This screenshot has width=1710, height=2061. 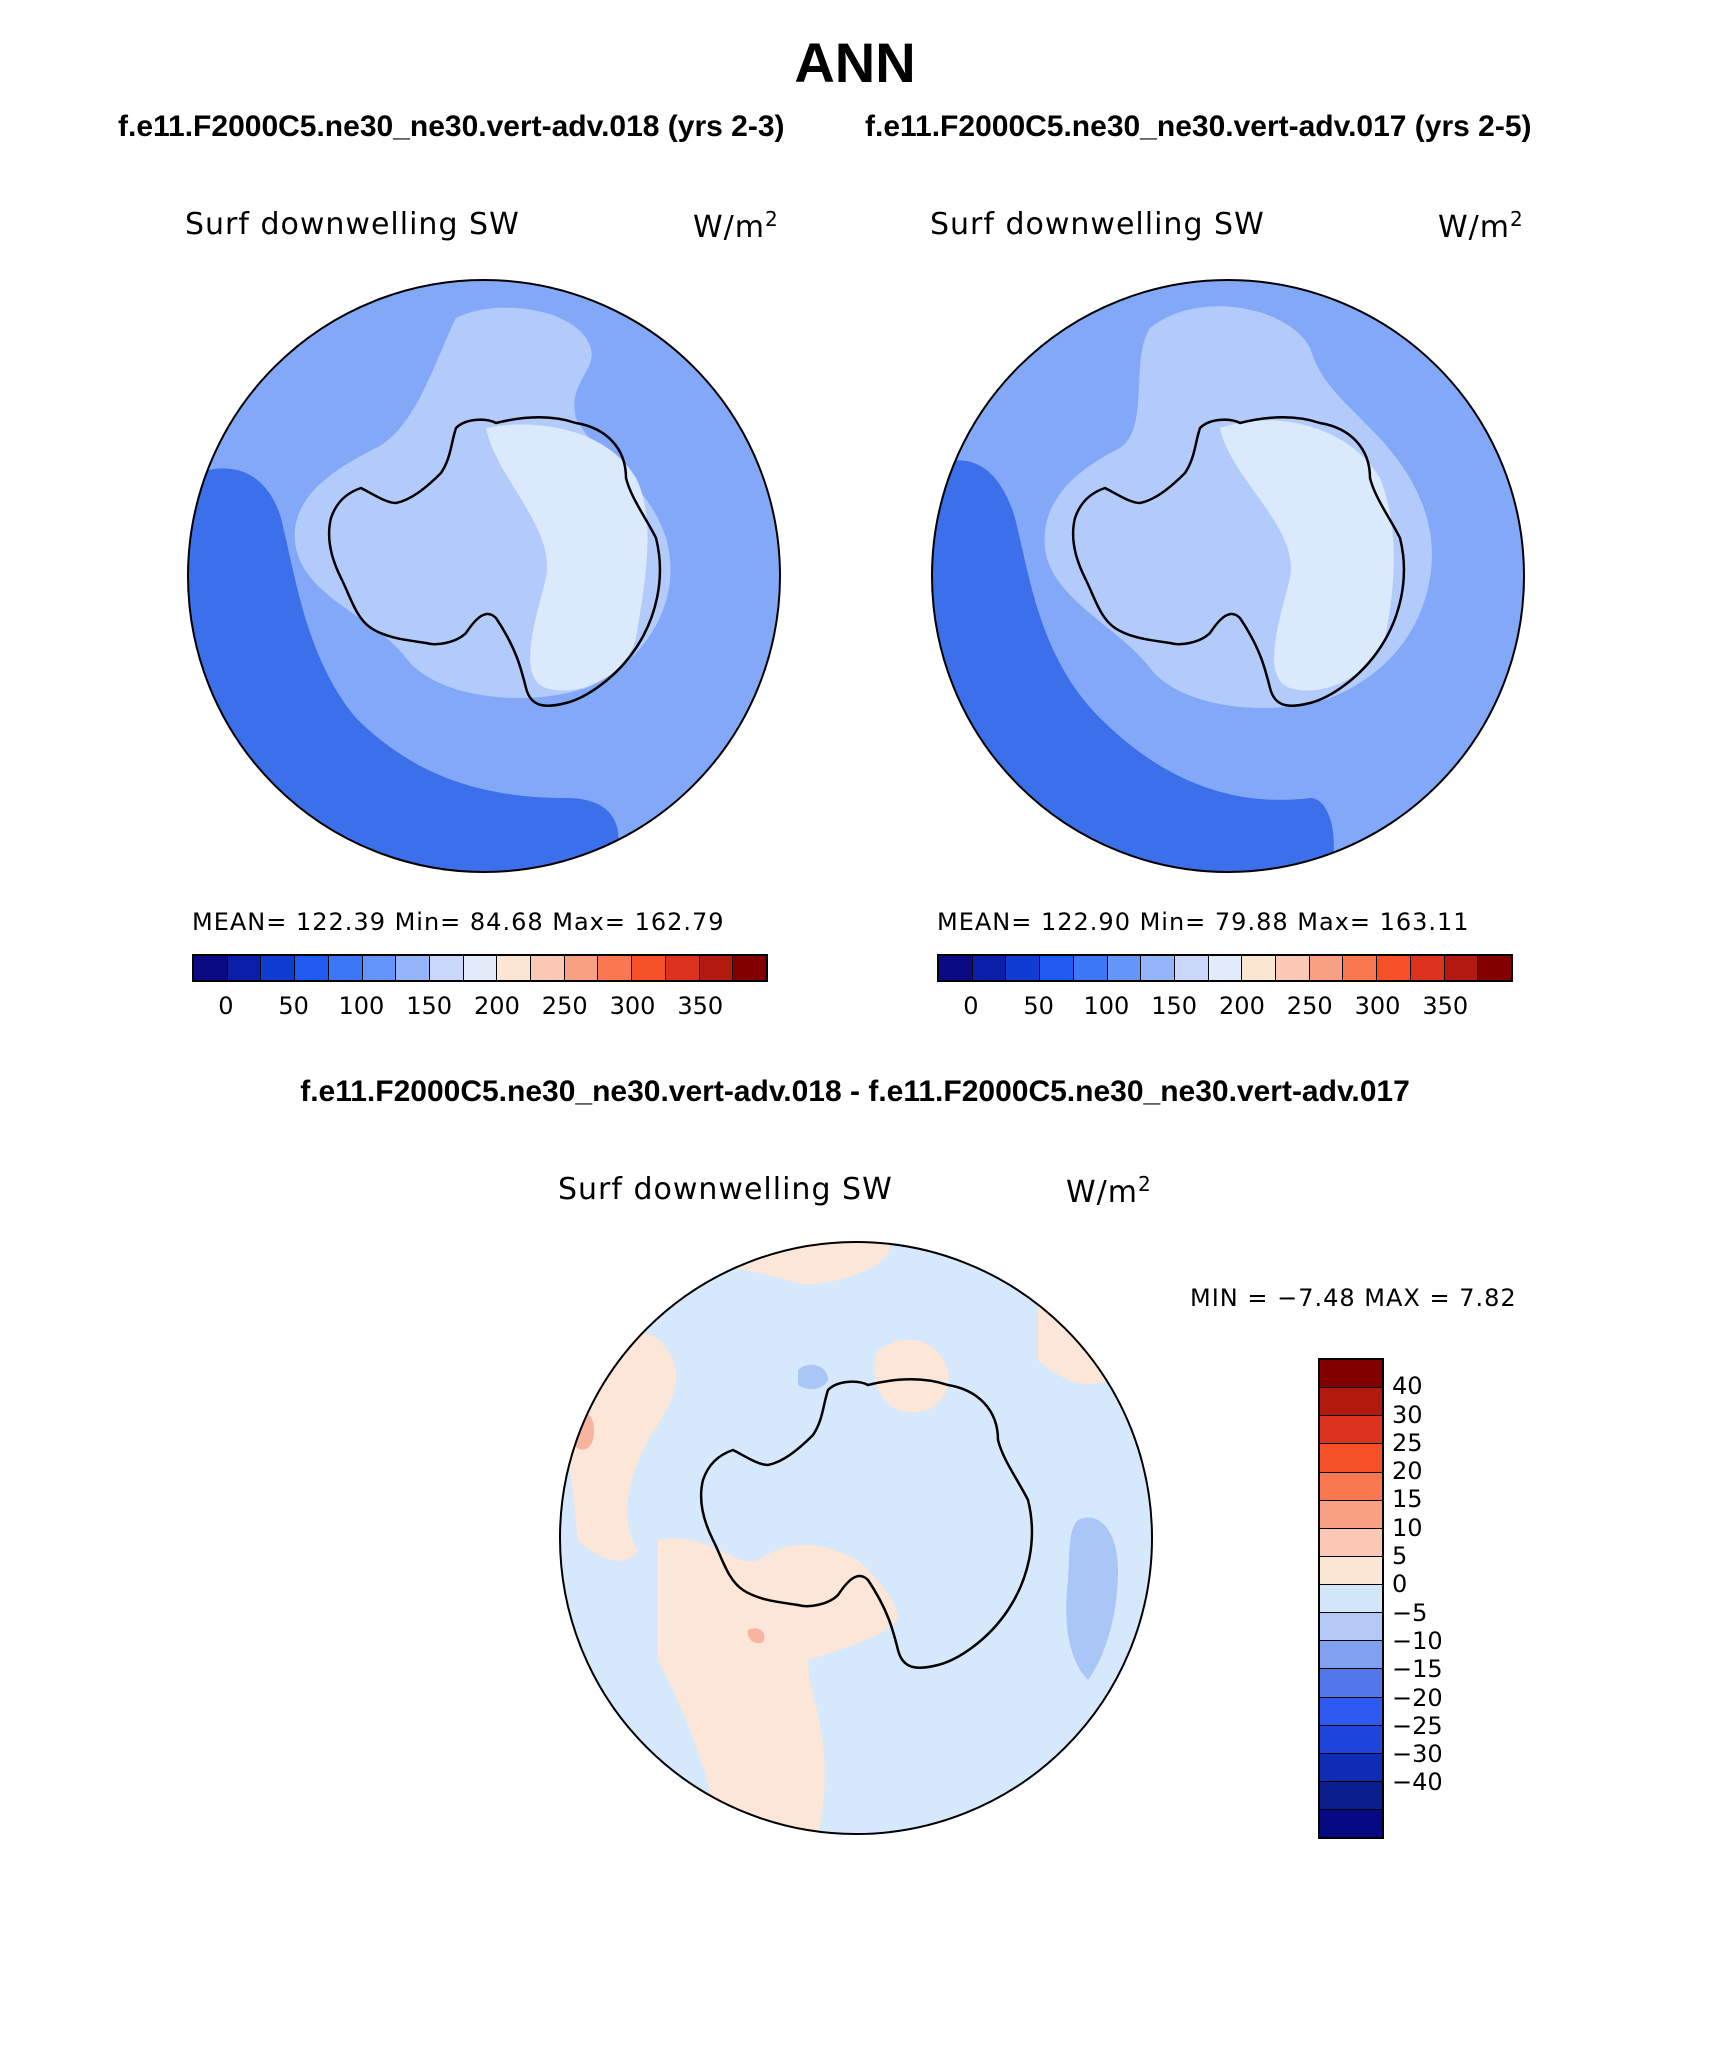 What do you see at coordinates (352, 224) in the screenshot?
I see `variable-label-left: Surf downwelling SW` at bounding box center [352, 224].